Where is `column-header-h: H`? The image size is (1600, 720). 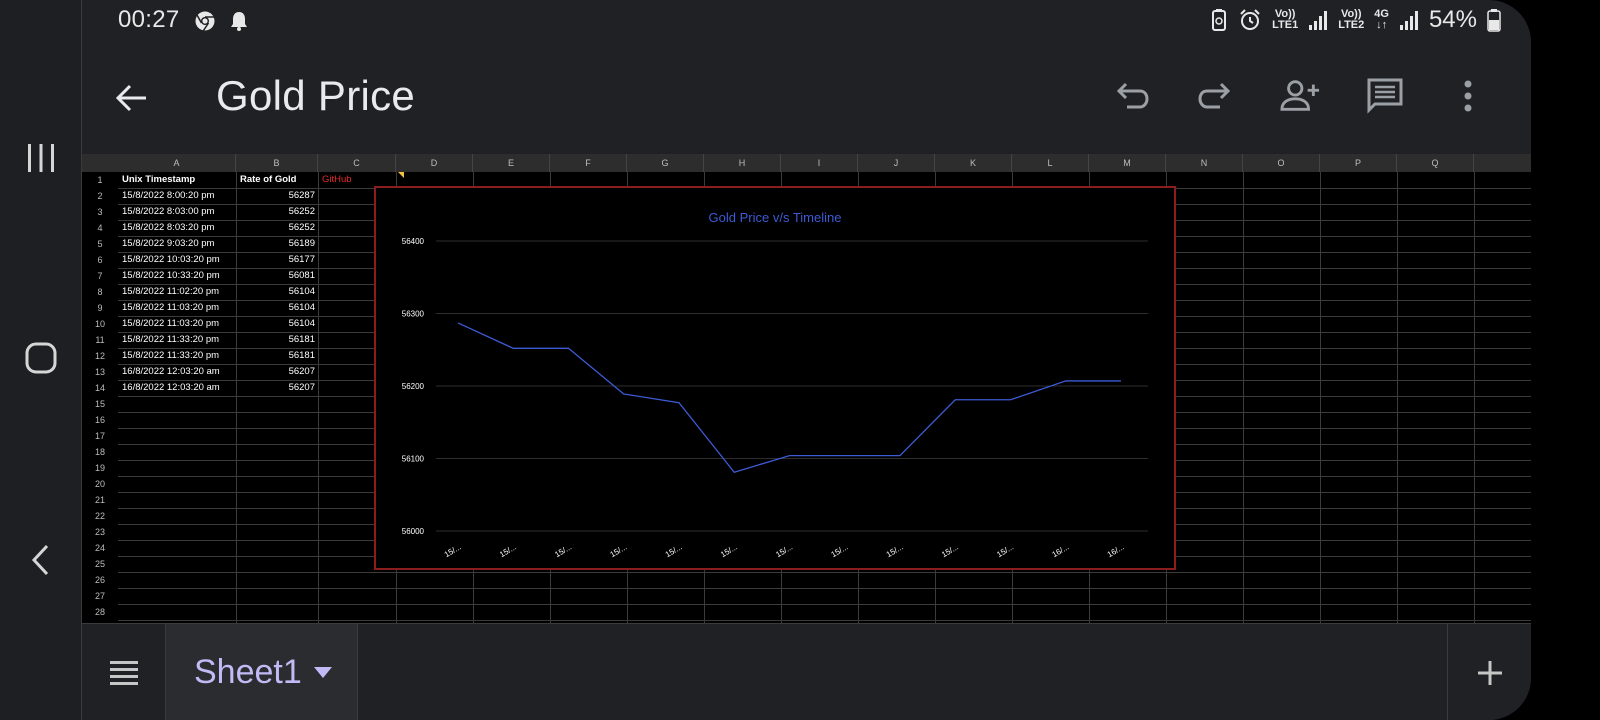
column-header-h: H is located at coordinates (742, 163).